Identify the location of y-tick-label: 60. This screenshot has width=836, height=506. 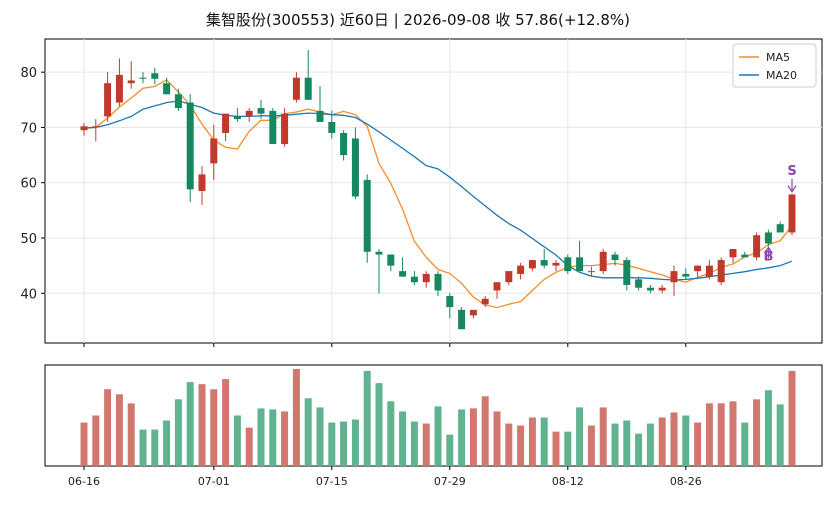
(28, 184).